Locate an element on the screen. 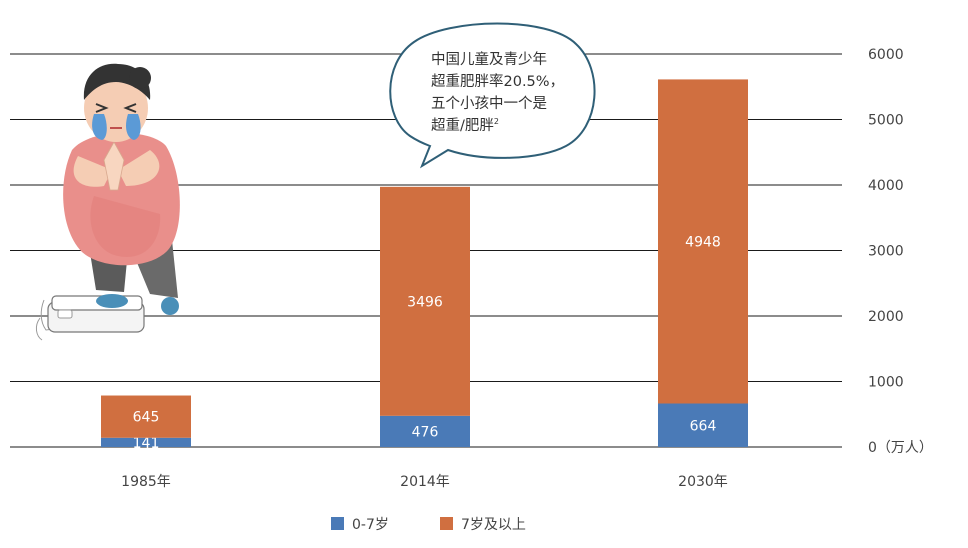  category-label: 2014年 is located at coordinates (425, 482).